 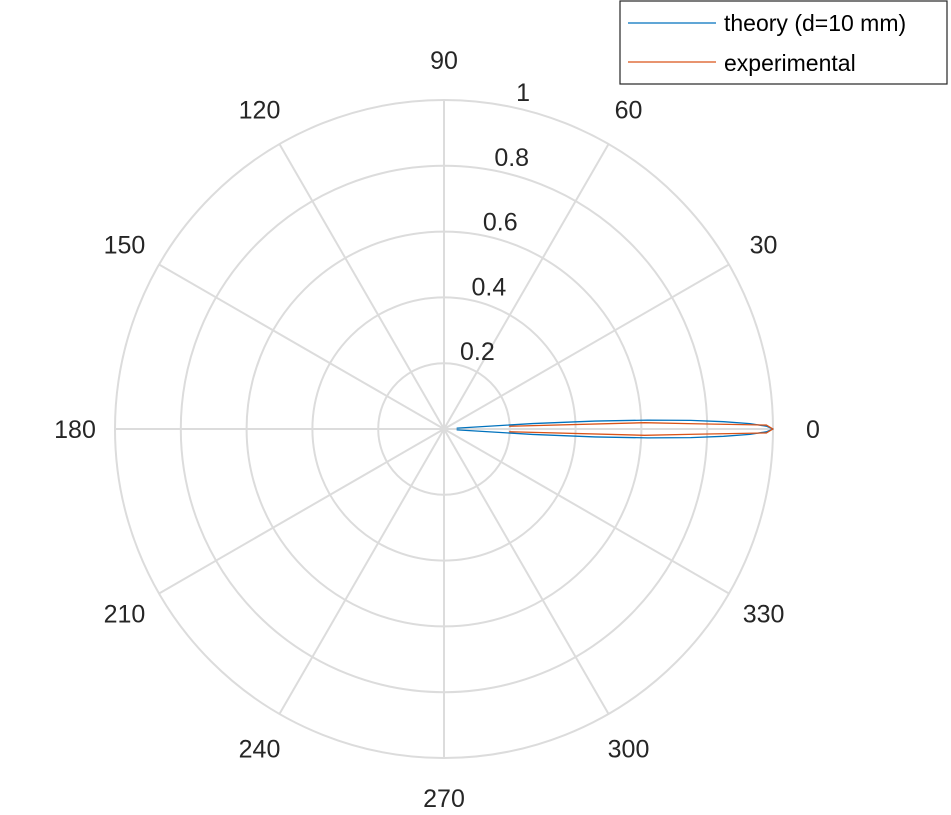 I want to click on theta-tick-label: 270, so click(x=444, y=799).